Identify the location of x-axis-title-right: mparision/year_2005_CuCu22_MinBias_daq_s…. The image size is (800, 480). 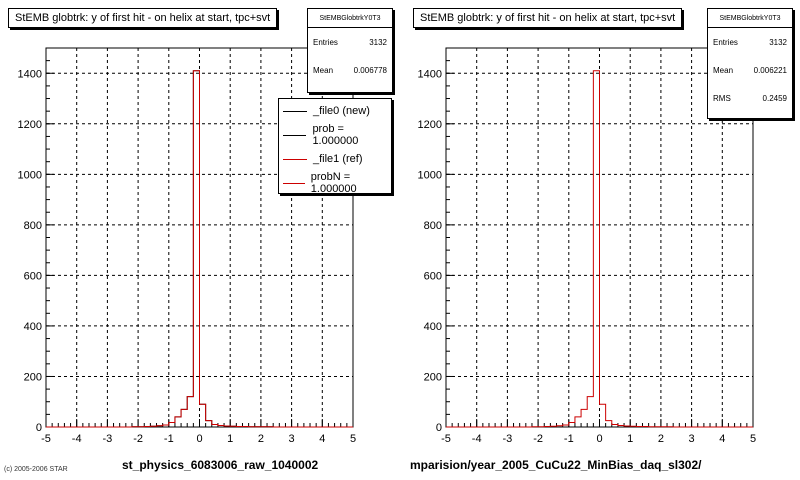
(556, 465).